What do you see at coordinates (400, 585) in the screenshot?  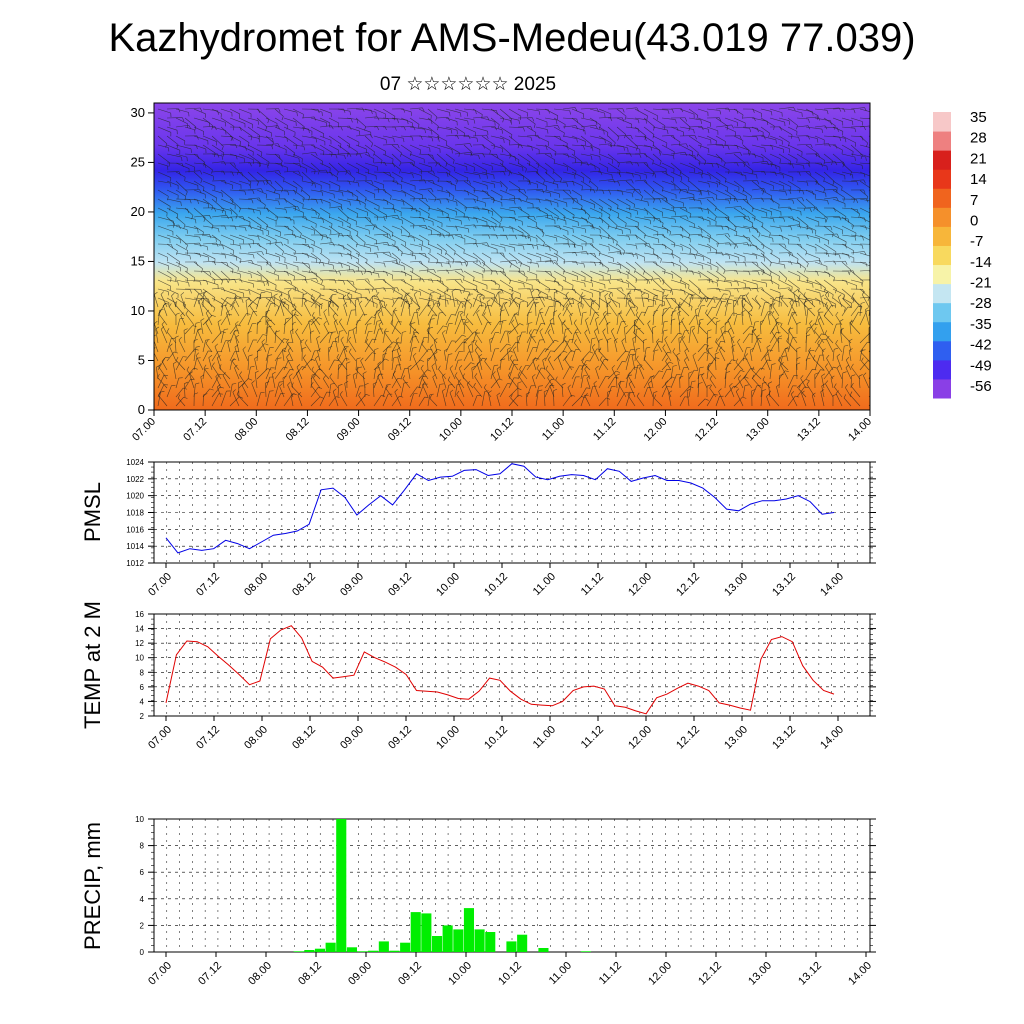 I see `pmsl-x-tick-label: 09.12` at bounding box center [400, 585].